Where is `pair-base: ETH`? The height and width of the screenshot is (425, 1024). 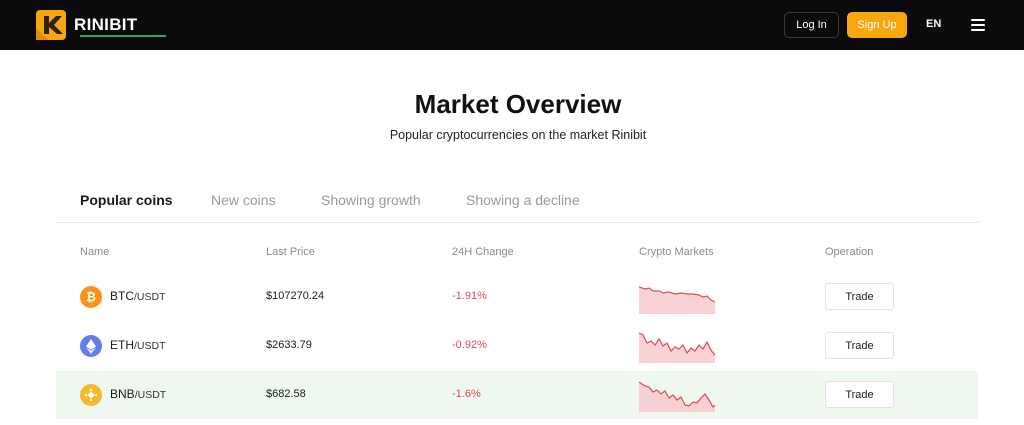
pair-base: ETH is located at coordinates (122, 345).